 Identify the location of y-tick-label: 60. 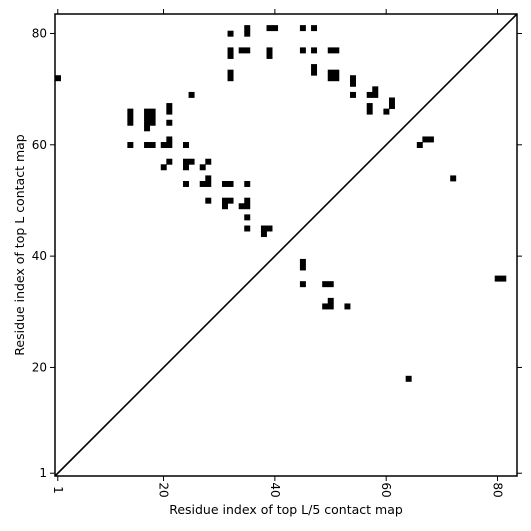
(39, 145).